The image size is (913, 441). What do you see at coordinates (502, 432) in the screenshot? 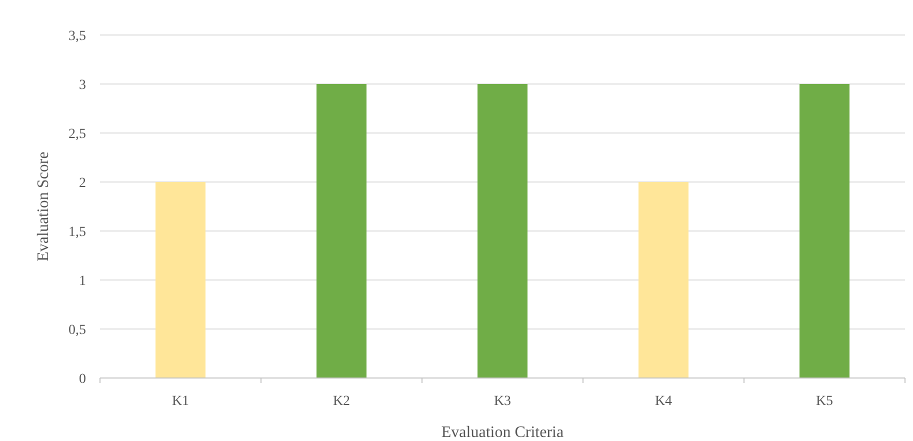
I see `x-axis-title: Evaluation Criteria` at bounding box center [502, 432].